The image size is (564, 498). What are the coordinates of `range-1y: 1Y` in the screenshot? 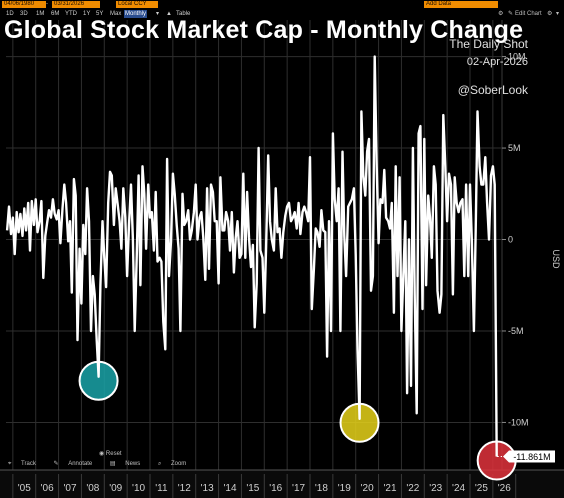 It's located at (87, 14).